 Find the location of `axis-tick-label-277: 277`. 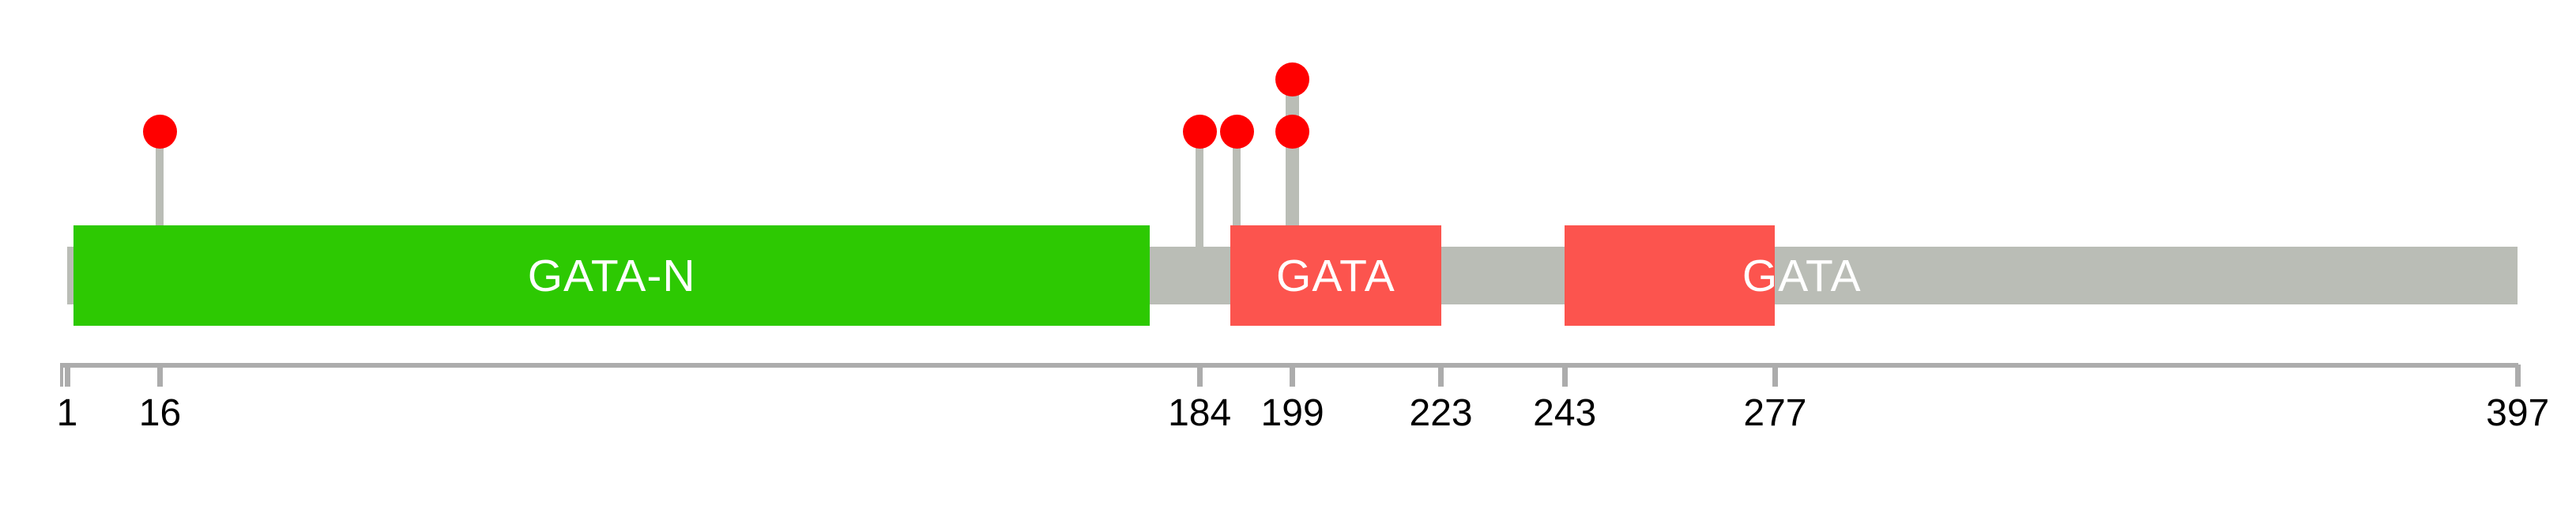

axis-tick-label-277: 277 is located at coordinates (1775, 413).